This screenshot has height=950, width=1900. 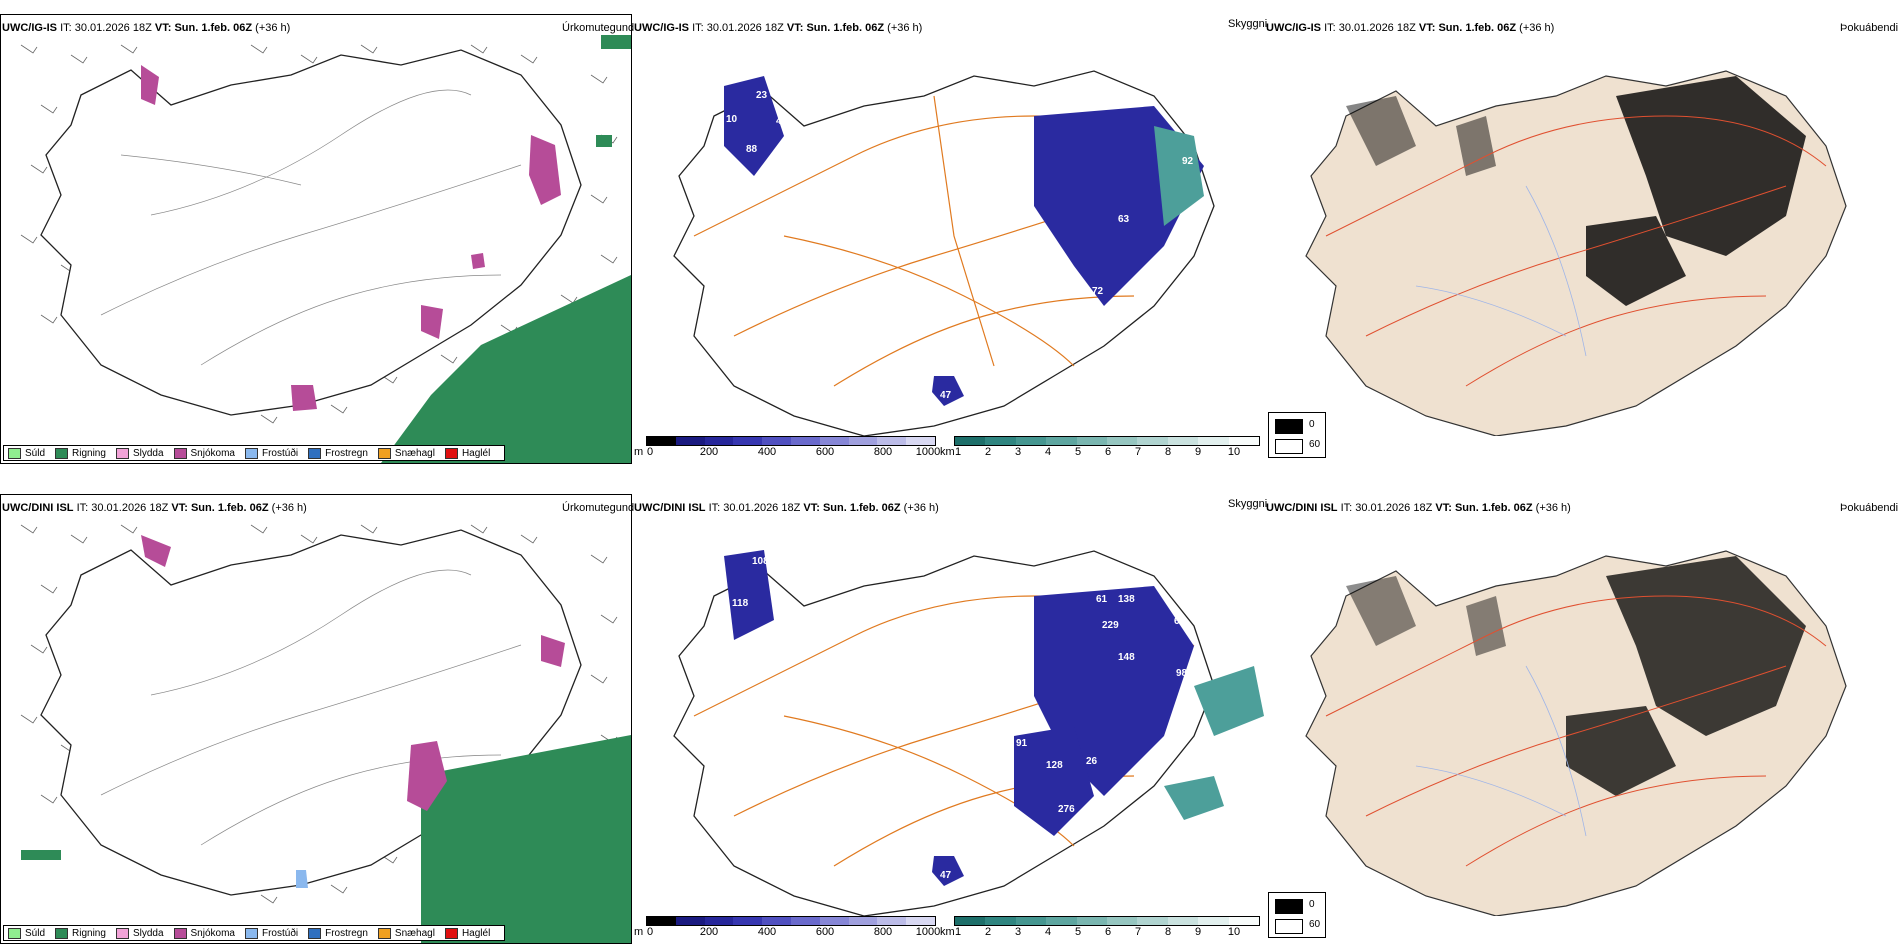 What do you see at coordinates (709, 452) in the screenshot?
I see `tick: 200` at bounding box center [709, 452].